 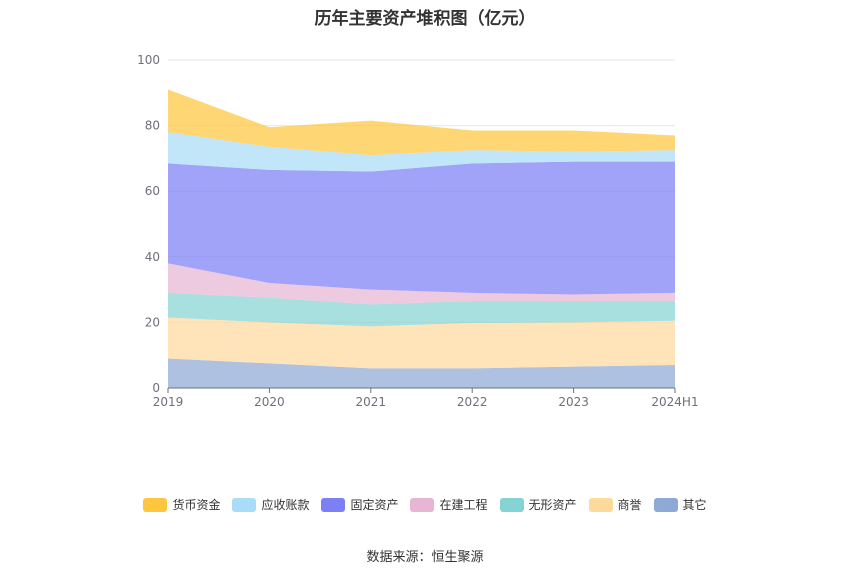 What do you see at coordinates (269, 402) in the screenshot?
I see `x-tick-label: 2020` at bounding box center [269, 402].